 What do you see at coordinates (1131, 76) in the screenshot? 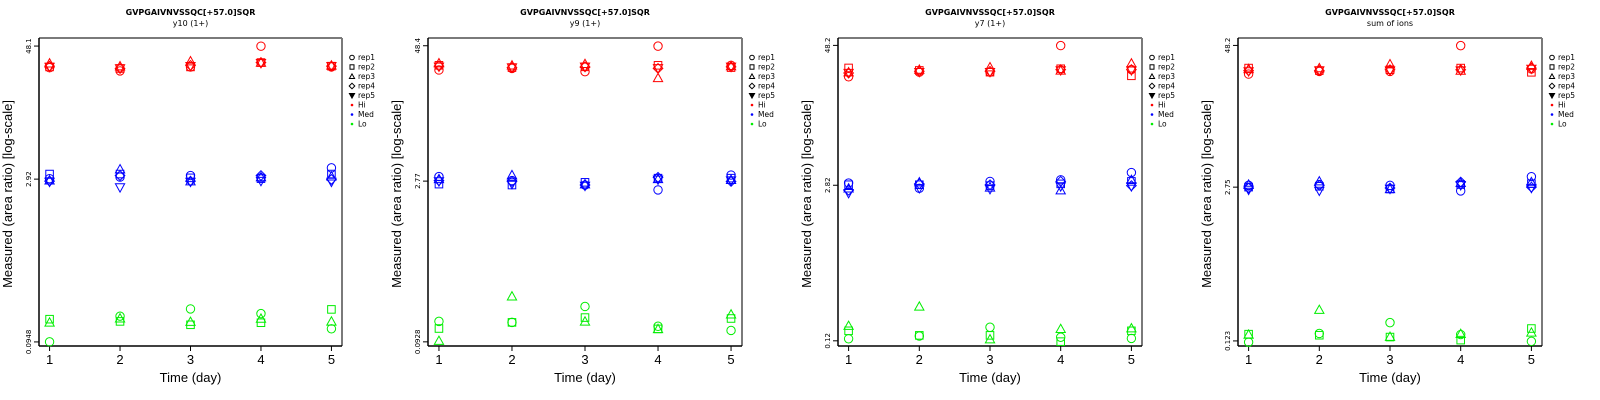
I see `point-hi-rep2-day5` at bounding box center [1131, 76].